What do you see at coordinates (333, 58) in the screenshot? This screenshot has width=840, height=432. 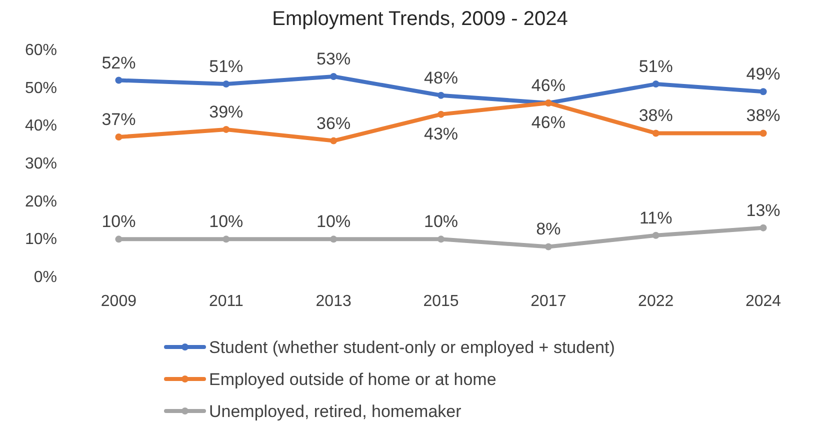 I see `data-label: 53%` at bounding box center [333, 58].